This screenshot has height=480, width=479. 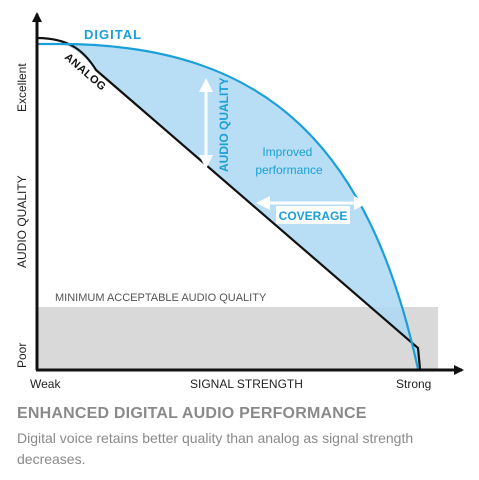 I want to click on improved-line-1: Improved, so click(x=287, y=152).